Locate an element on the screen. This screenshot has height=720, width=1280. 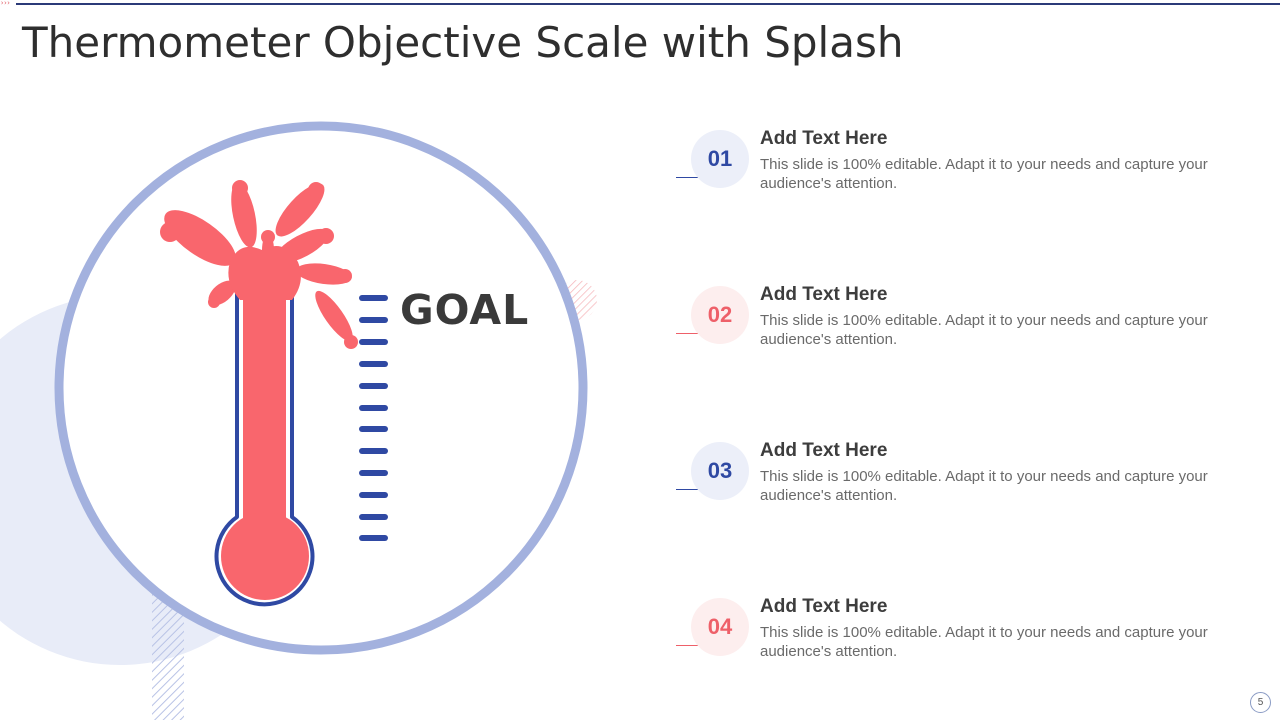
top-divider-line is located at coordinates (648, 4).